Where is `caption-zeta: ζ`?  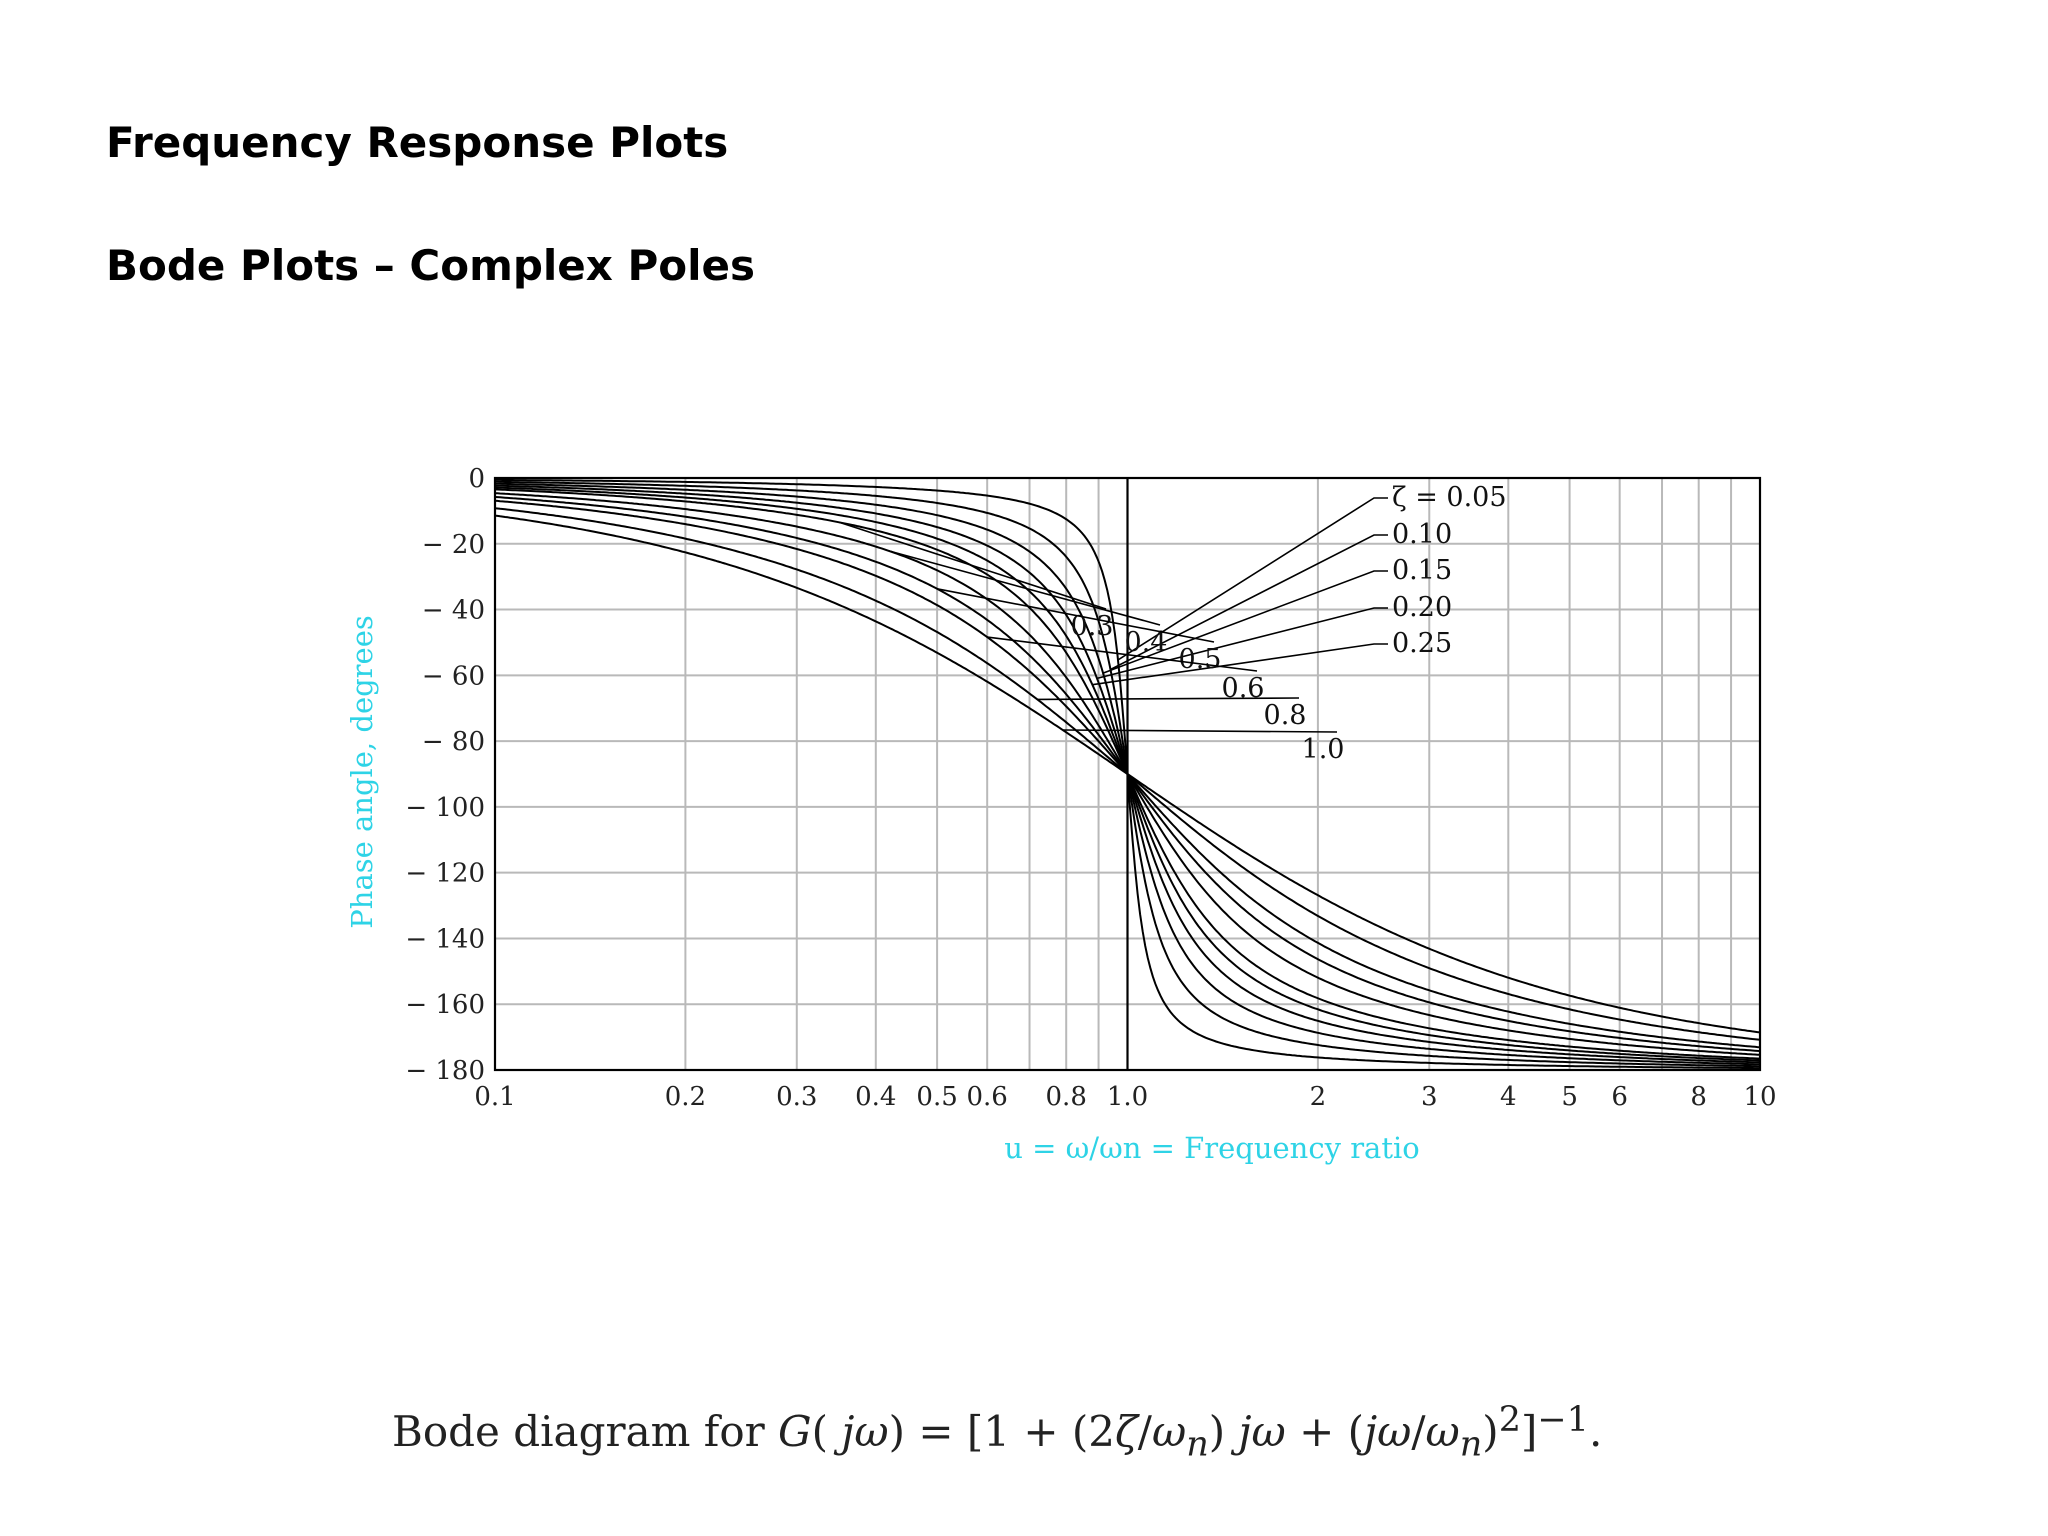 caption-zeta: ζ is located at coordinates (1126, 1431).